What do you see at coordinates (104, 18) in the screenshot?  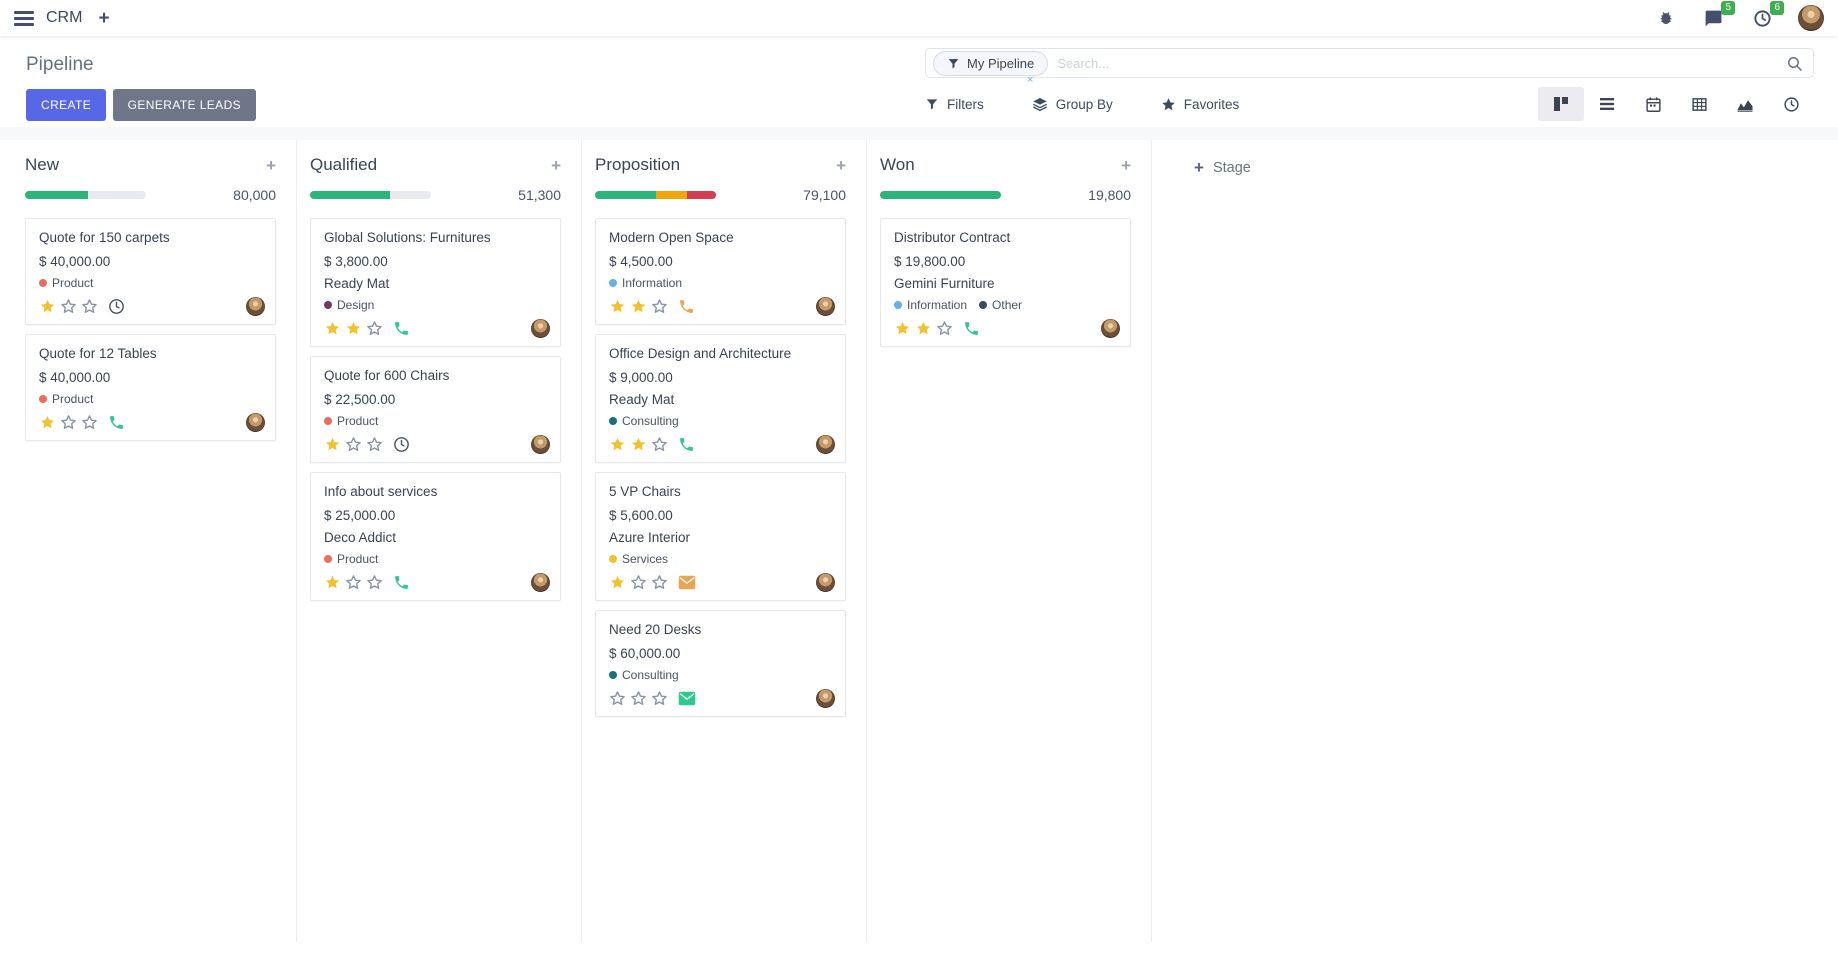 I see `navbar-plus-icon: +` at bounding box center [104, 18].